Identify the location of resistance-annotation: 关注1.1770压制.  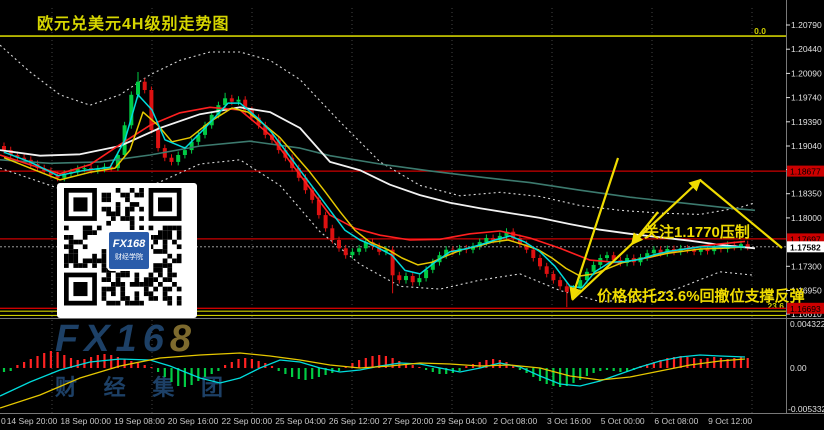
(697, 232).